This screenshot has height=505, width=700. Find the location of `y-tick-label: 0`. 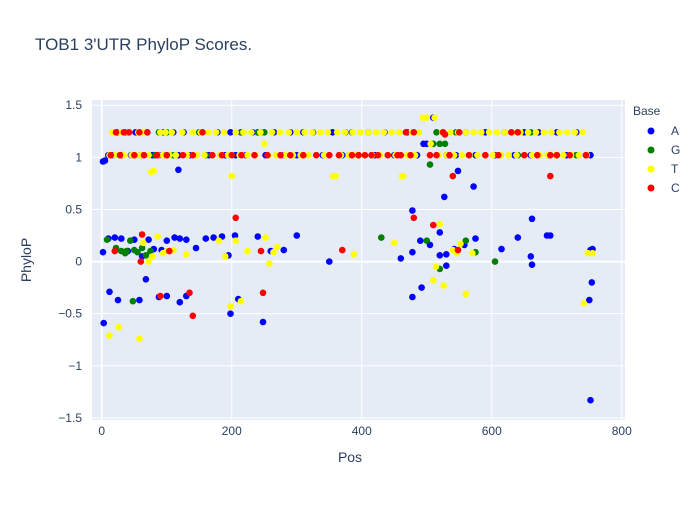

y-tick-label: 0 is located at coordinates (78, 262).